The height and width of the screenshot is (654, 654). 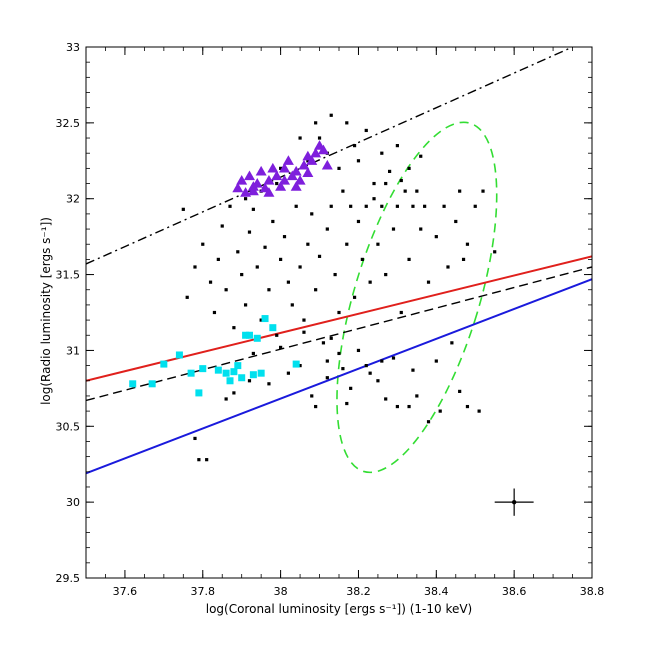 I want to click on y-tick-label: 29.5, so click(x=68, y=578).